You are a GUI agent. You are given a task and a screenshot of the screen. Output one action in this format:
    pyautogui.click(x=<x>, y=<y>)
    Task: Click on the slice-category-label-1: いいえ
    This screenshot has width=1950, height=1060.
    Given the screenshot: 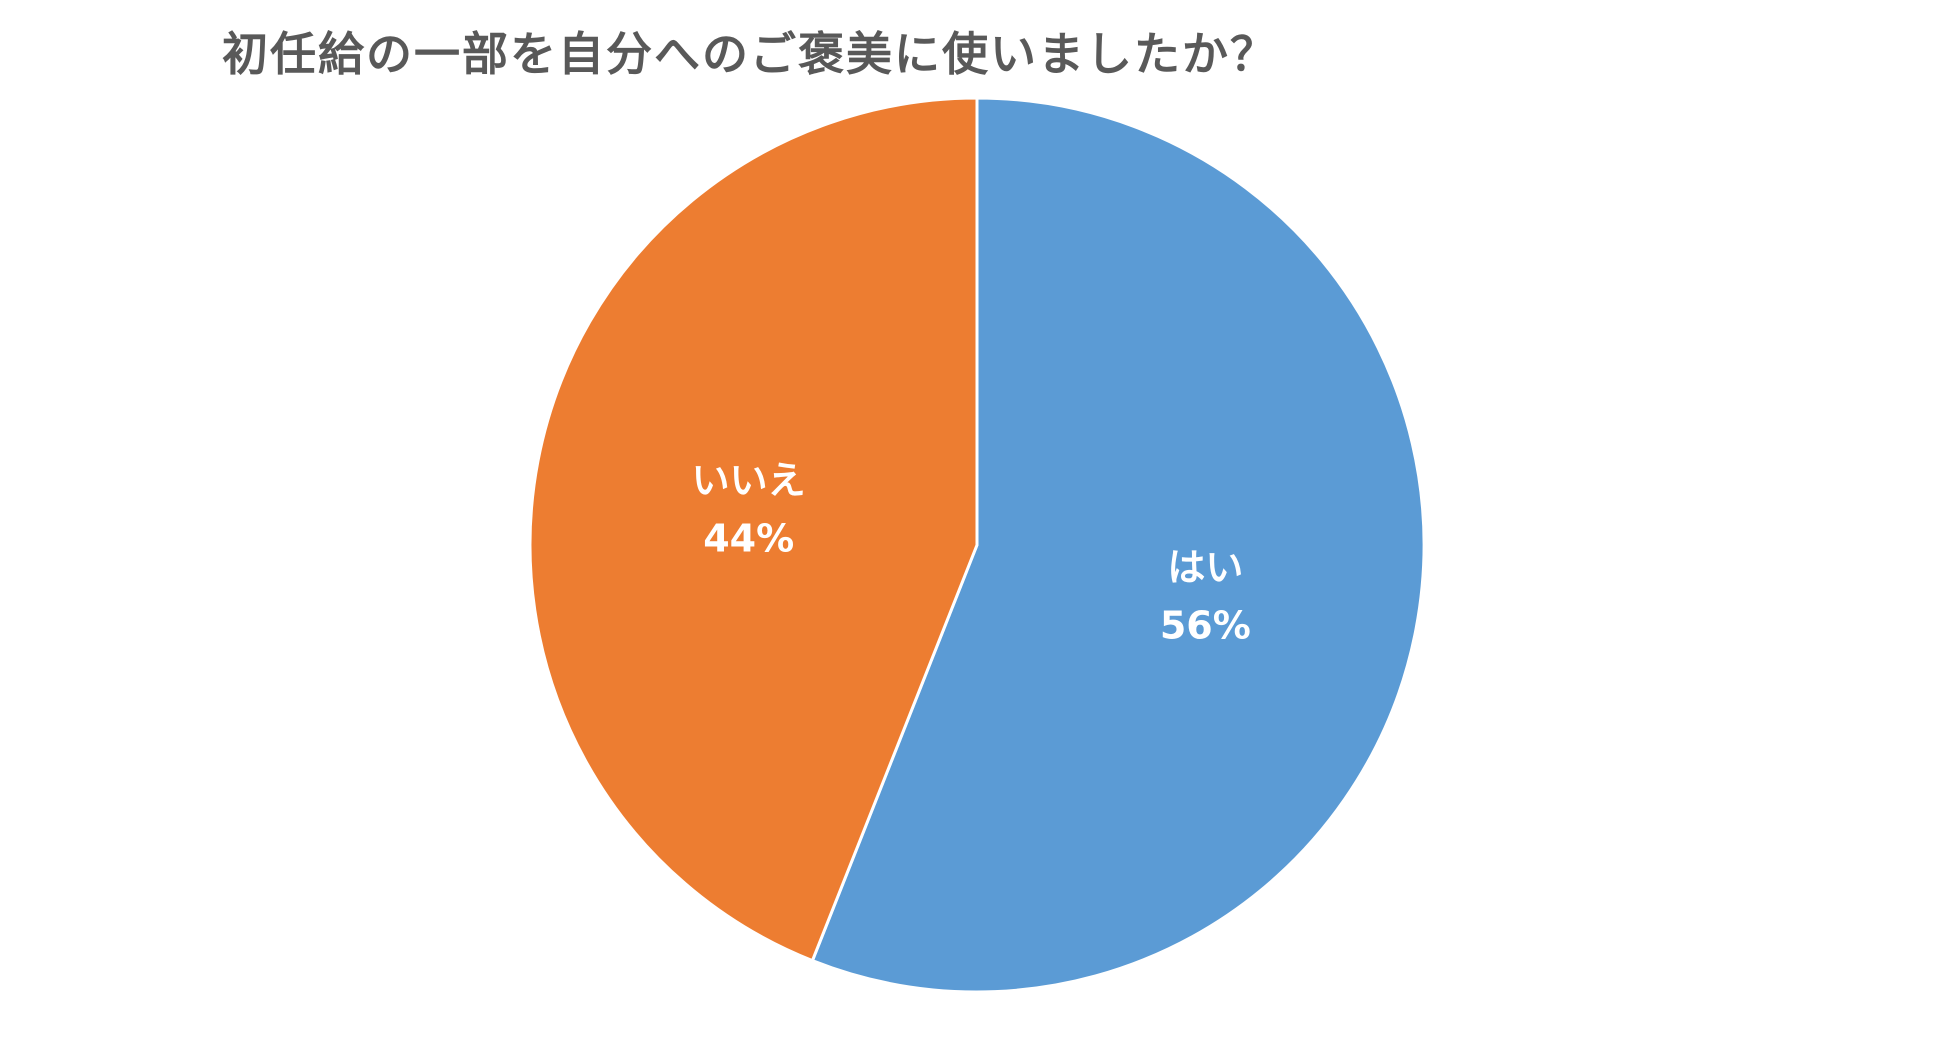 What is the action you would take?
    pyautogui.click(x=749, y=480)
    